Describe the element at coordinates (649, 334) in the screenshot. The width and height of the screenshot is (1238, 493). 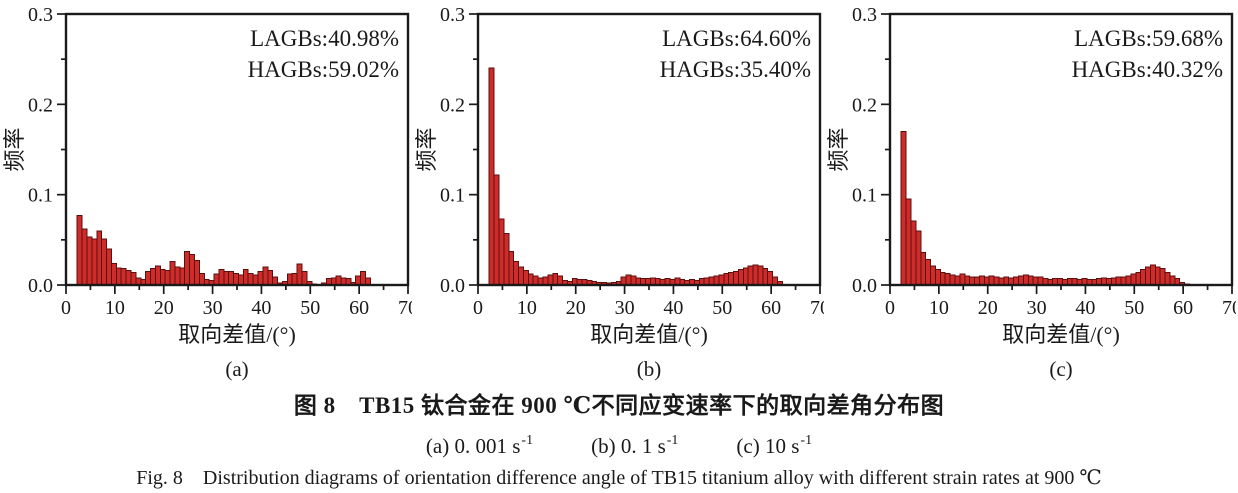
I see `x-axis-title: 取向差值/(°)` at that location.